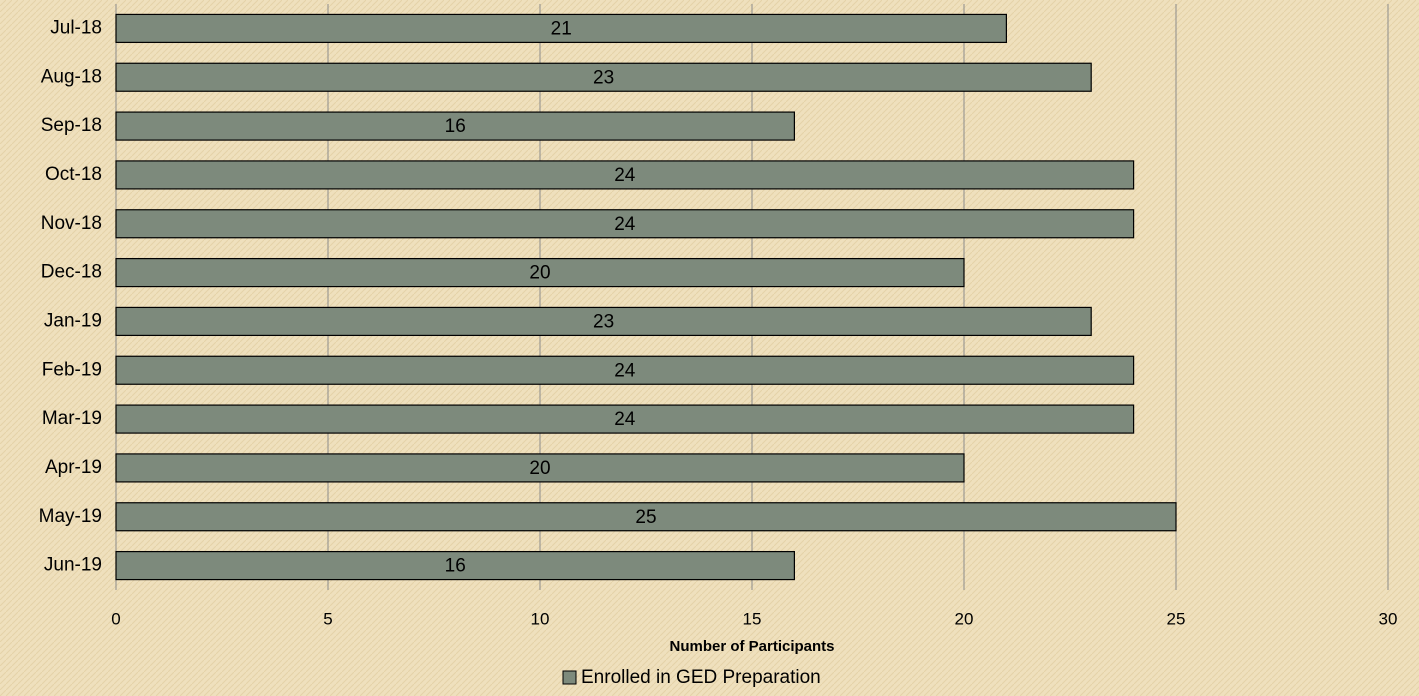 This screenshot has height=696, width=1419. What do you see at coordinates (327, 618) in the screenshot?
I see `x-tick-label: 5` at bounding box center [327, 618].